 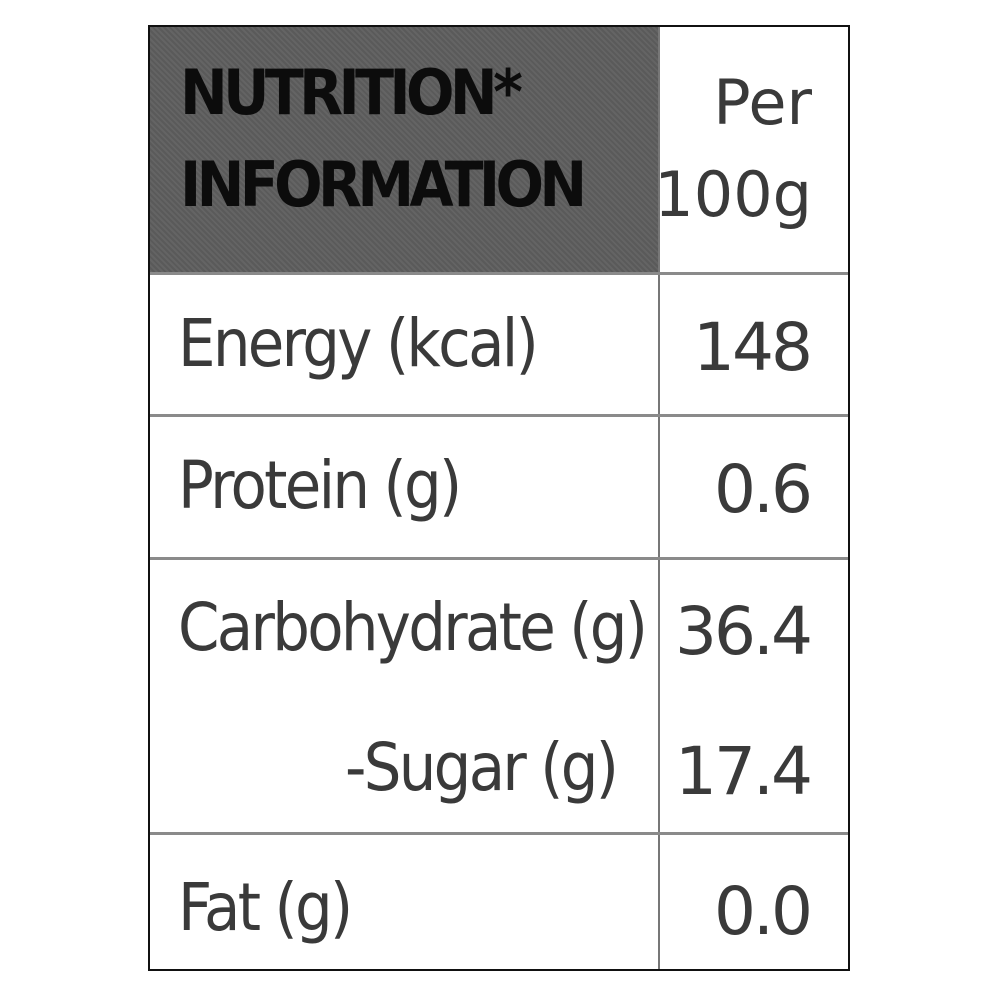 What do you see at coordinates (482, 767) in the screenshot?
I see `row-label-sugar: -Sugar (g)` at bounding box center [482, 767].